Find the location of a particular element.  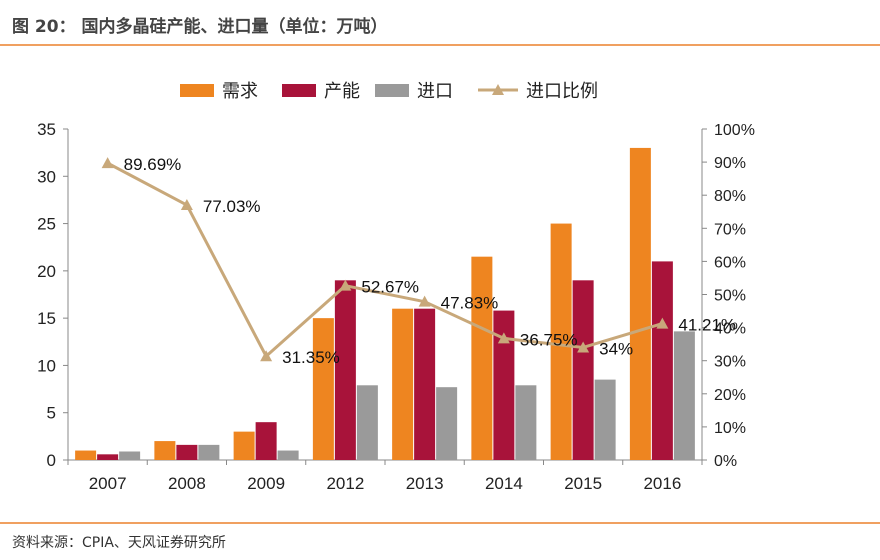

y-left-tick-label: 5 is located at coordinates (51, 413).